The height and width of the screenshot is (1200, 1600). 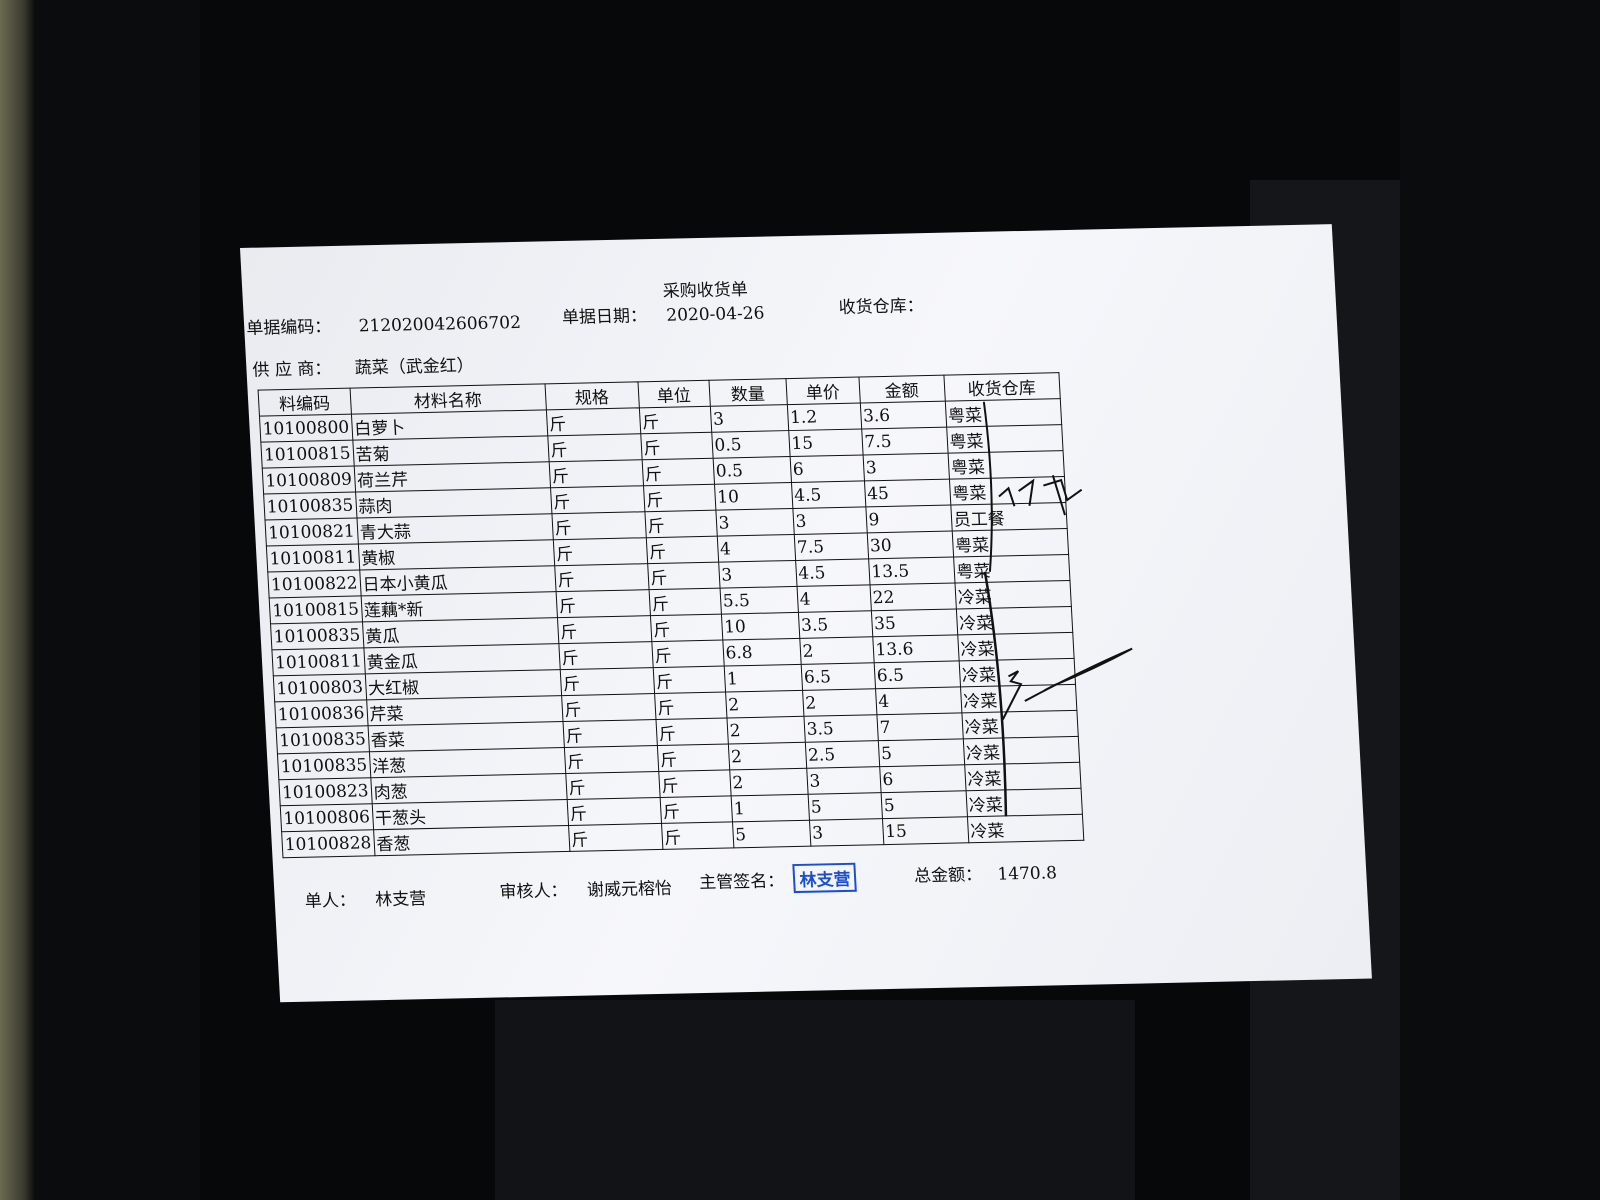 I want to click on reviewer: 审核人： 谢威元榕怡, so click(x=586, y=888).